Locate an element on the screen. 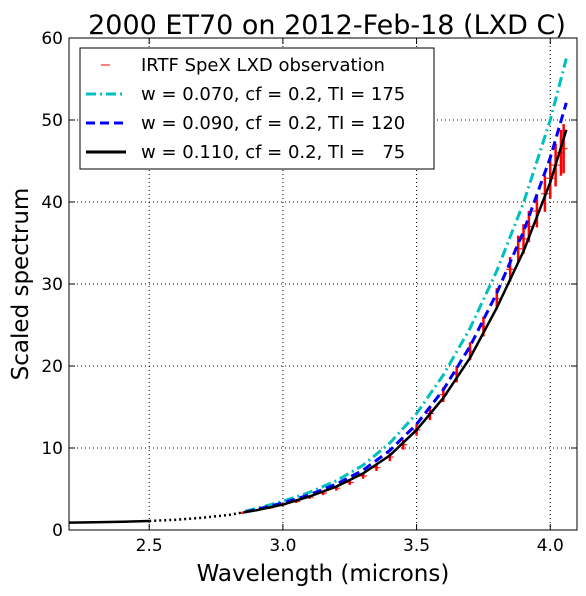 This screenshot has height=596, width=586. y-tick-label: 0 is located at coordinates (57, 531).